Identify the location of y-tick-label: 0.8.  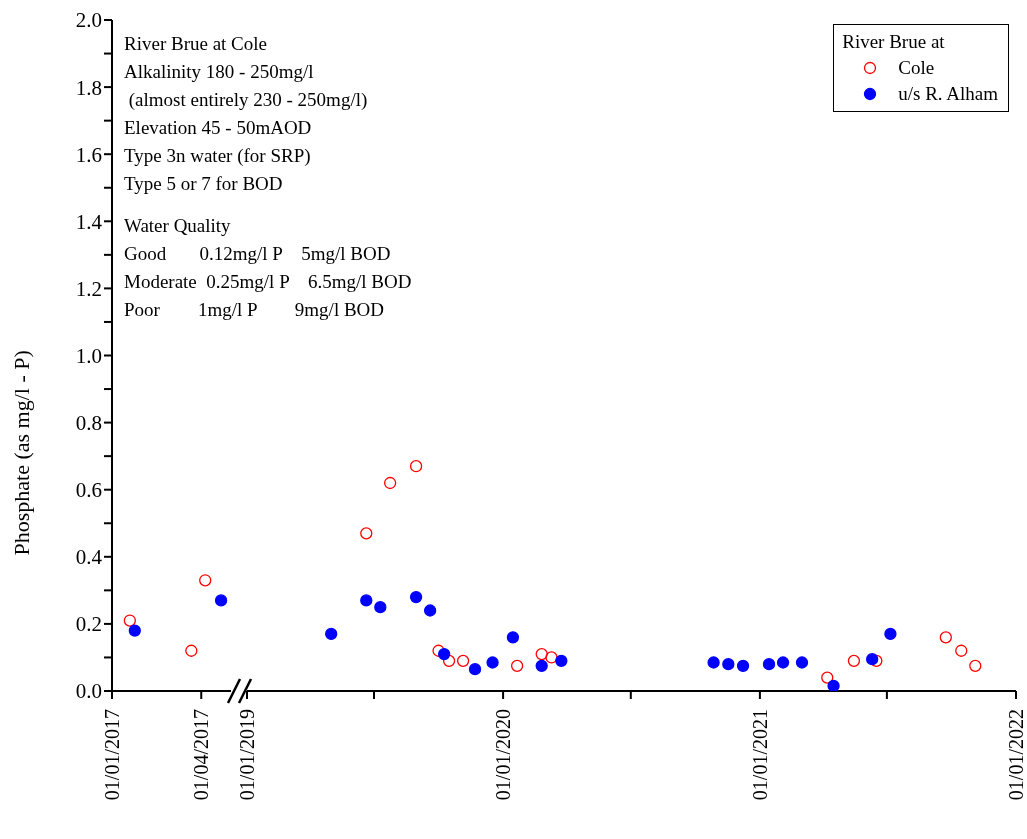
(88, 423).